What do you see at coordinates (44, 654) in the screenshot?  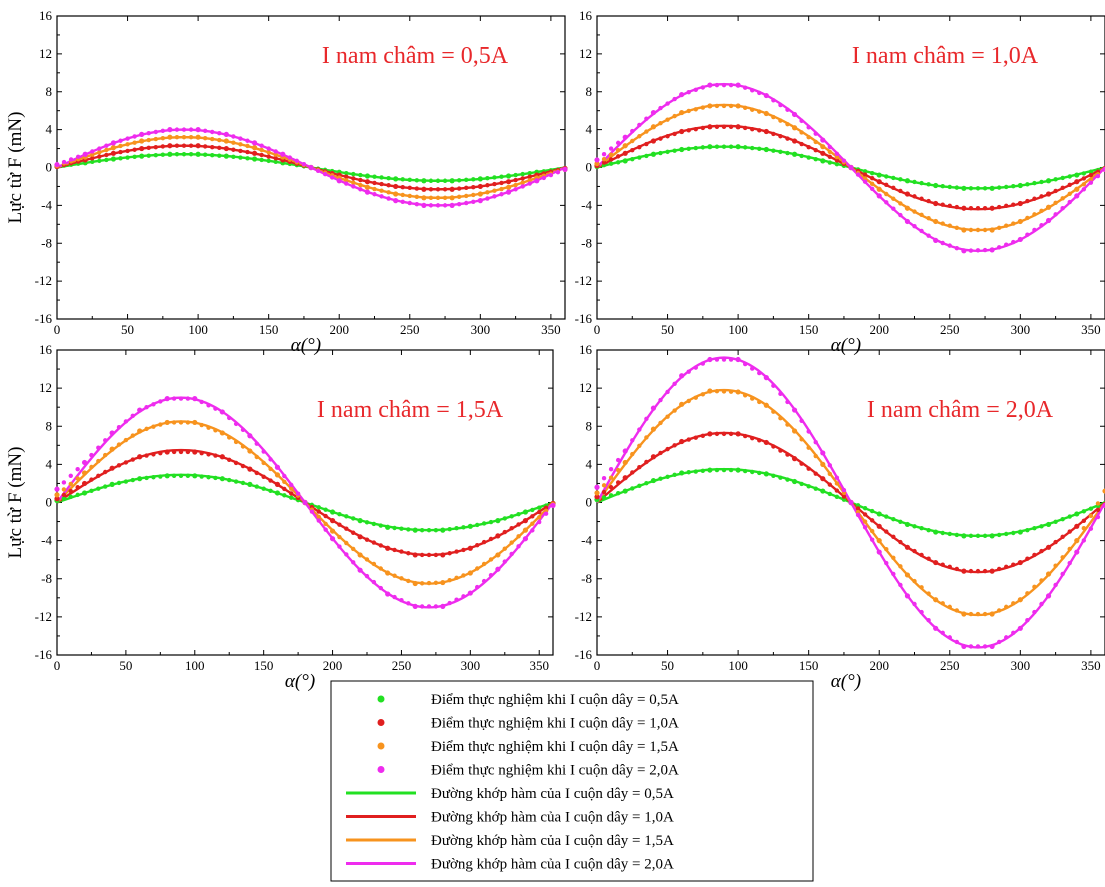 I see `y-tick-label: -16` at bounding box center [44, 654].